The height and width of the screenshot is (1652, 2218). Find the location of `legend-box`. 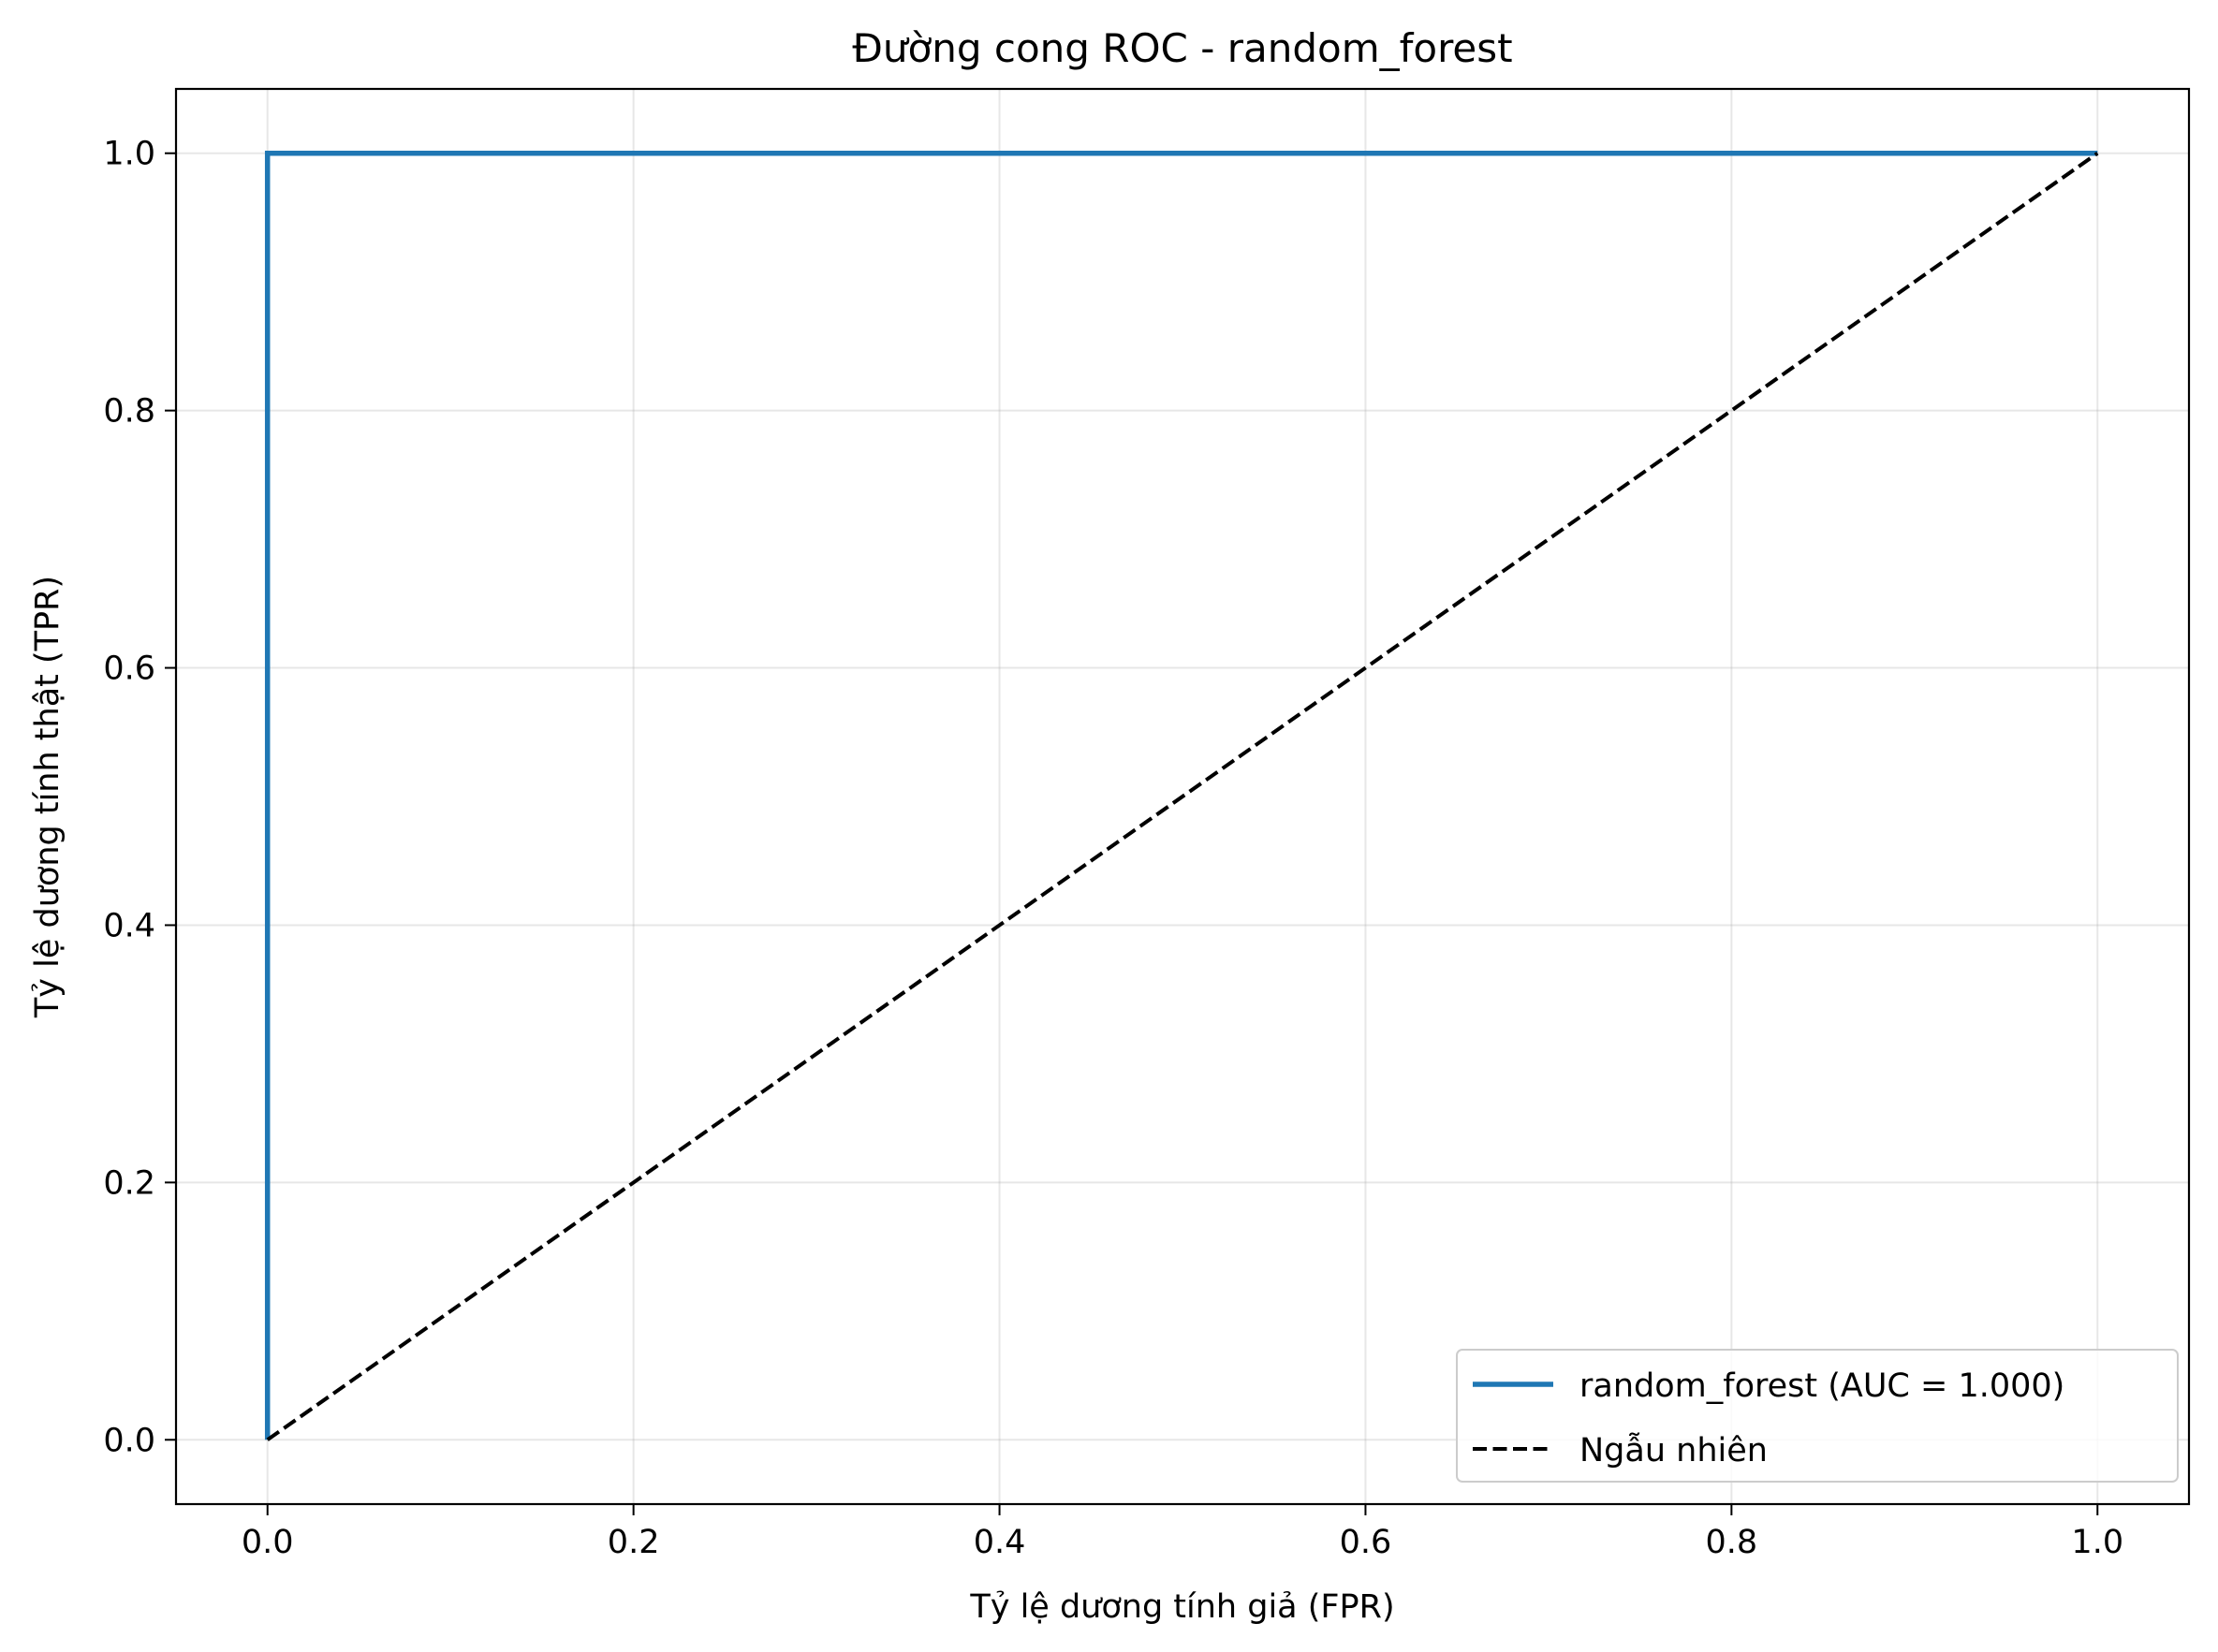

legend-box is located at coordinates (1818, 1416).